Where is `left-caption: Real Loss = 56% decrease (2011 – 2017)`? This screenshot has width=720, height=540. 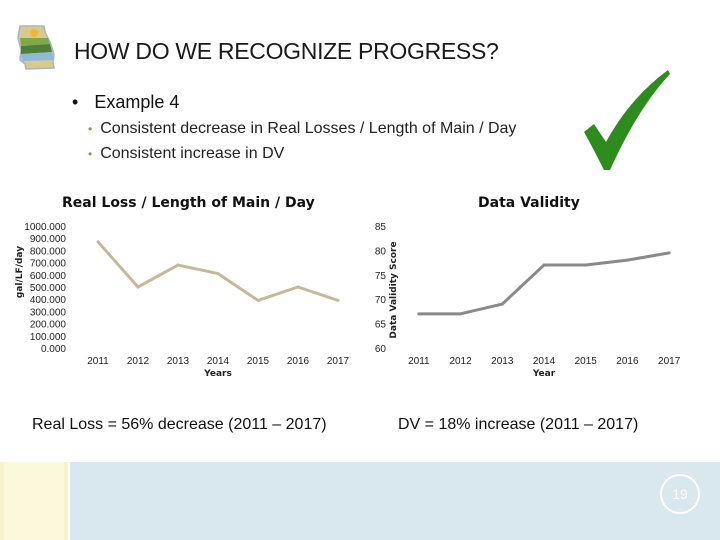
left-caption: Real Loss = 56% decrease (2011 – 2017) is located at coordinates (179, 424).